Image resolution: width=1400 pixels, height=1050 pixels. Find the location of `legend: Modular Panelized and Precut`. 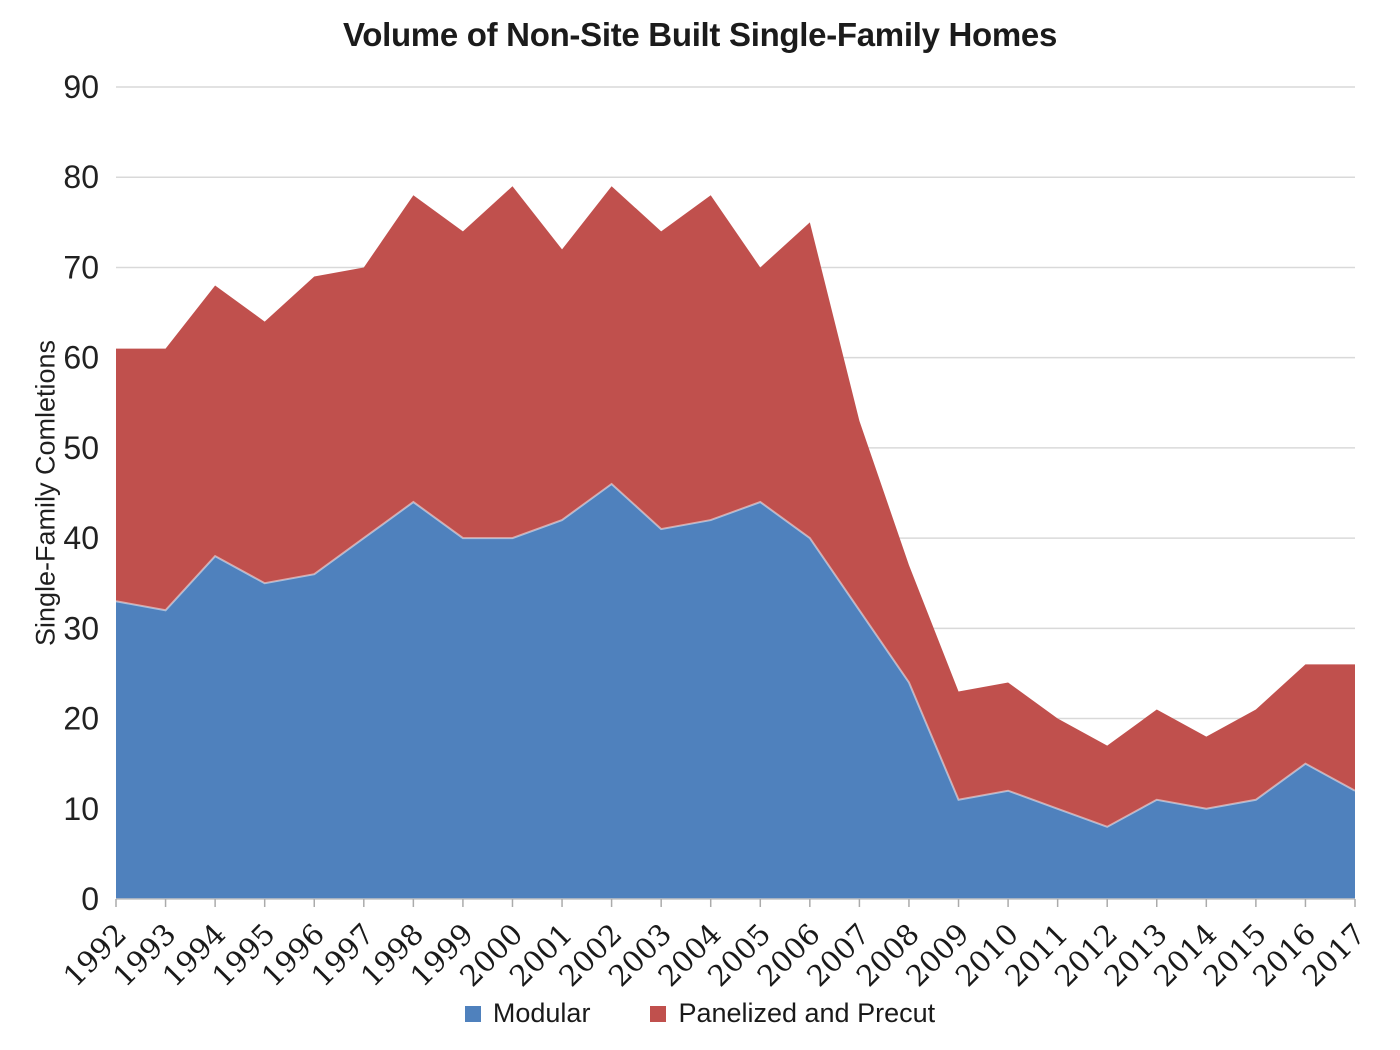

legend: Modular Panelized and Precut is located at coordinates (700, 1013).